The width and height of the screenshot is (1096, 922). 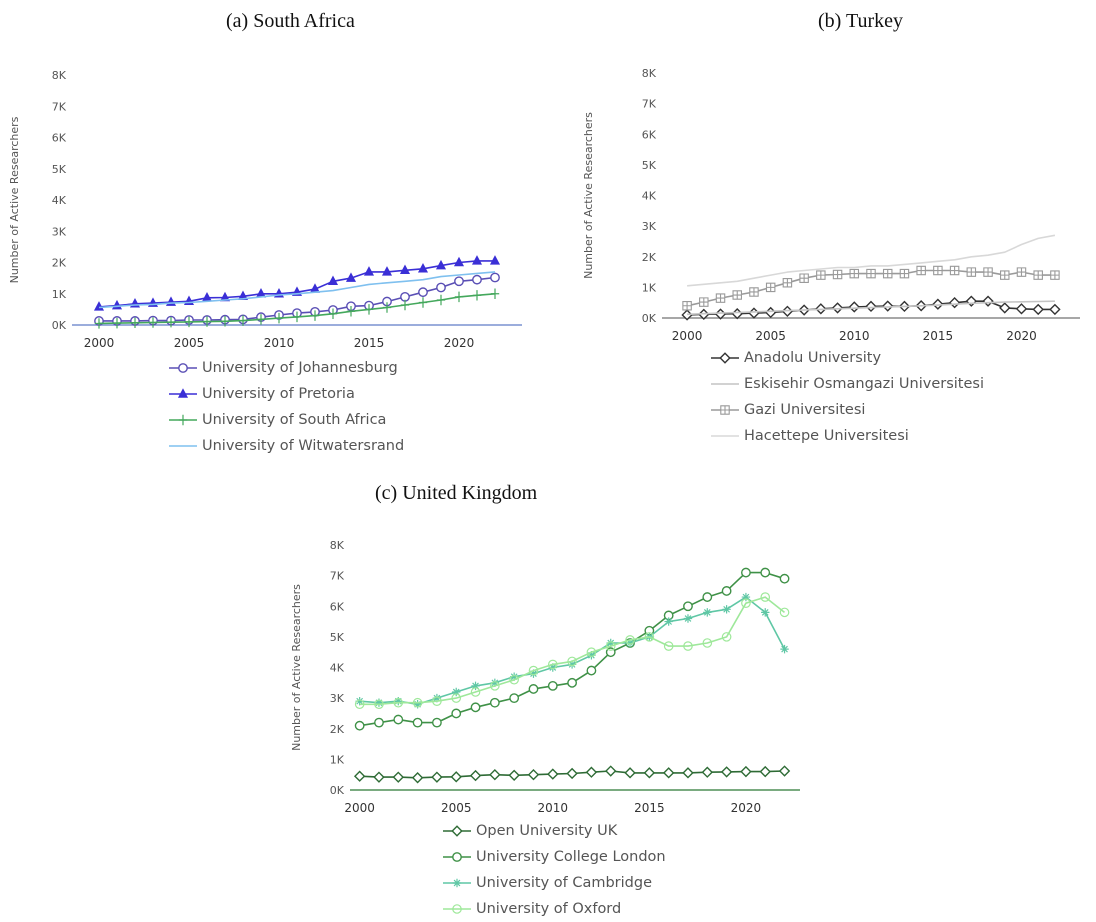 I want to click on legend-item: University of Oxford, so click(x=554, y=909).